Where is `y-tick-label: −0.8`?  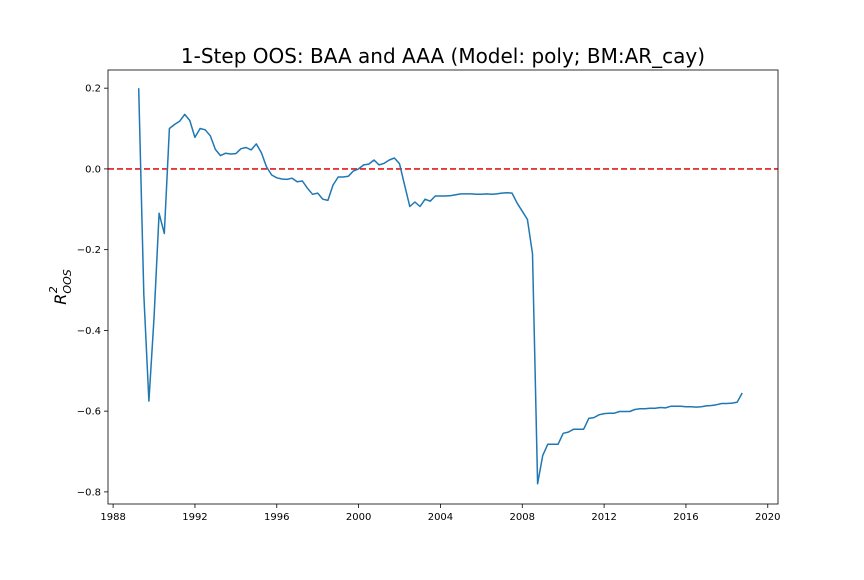
y-tick-label: −0.8 is located at coordinates (89, 492).